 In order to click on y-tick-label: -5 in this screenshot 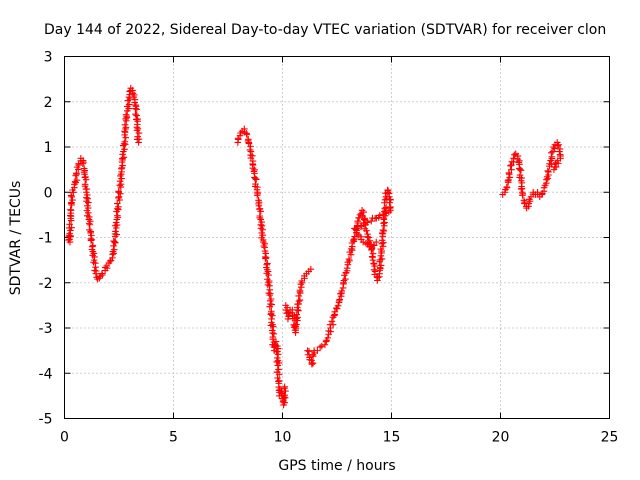, I will do `click(46, 420)`.